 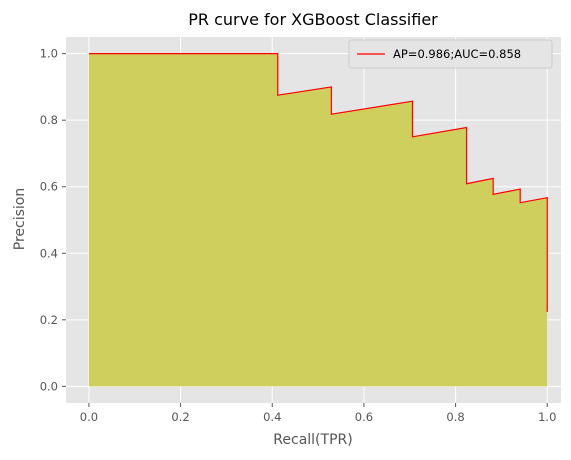 What do you see at coordinates (49, 386) in the screenshot?
I see `y-tick-label: 0.0` at bounding box center [49, 386].